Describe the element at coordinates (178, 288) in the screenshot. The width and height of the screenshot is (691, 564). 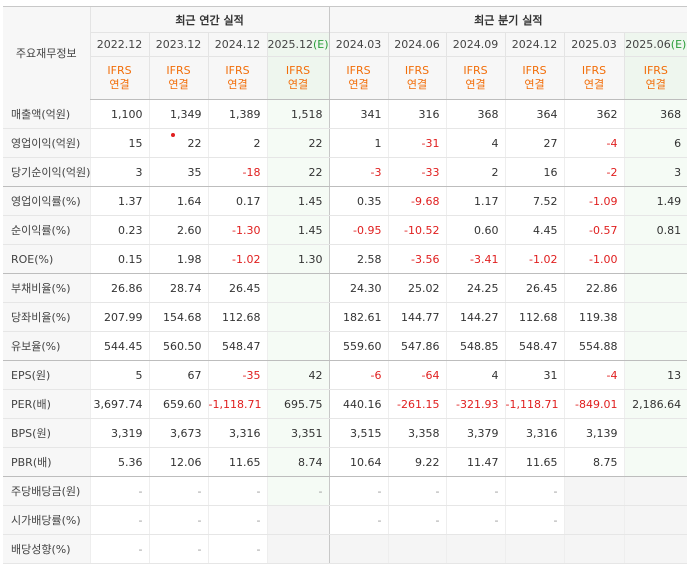
I see `table-cell: 28.74` at that location.